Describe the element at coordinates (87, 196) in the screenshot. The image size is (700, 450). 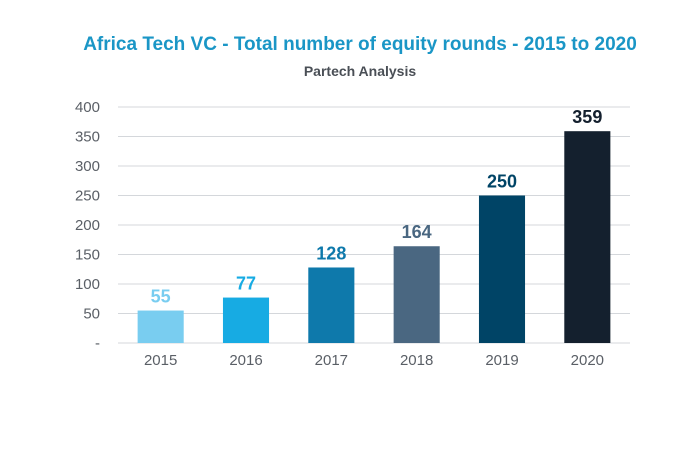
I see `y-tick-label: 250` at that location.